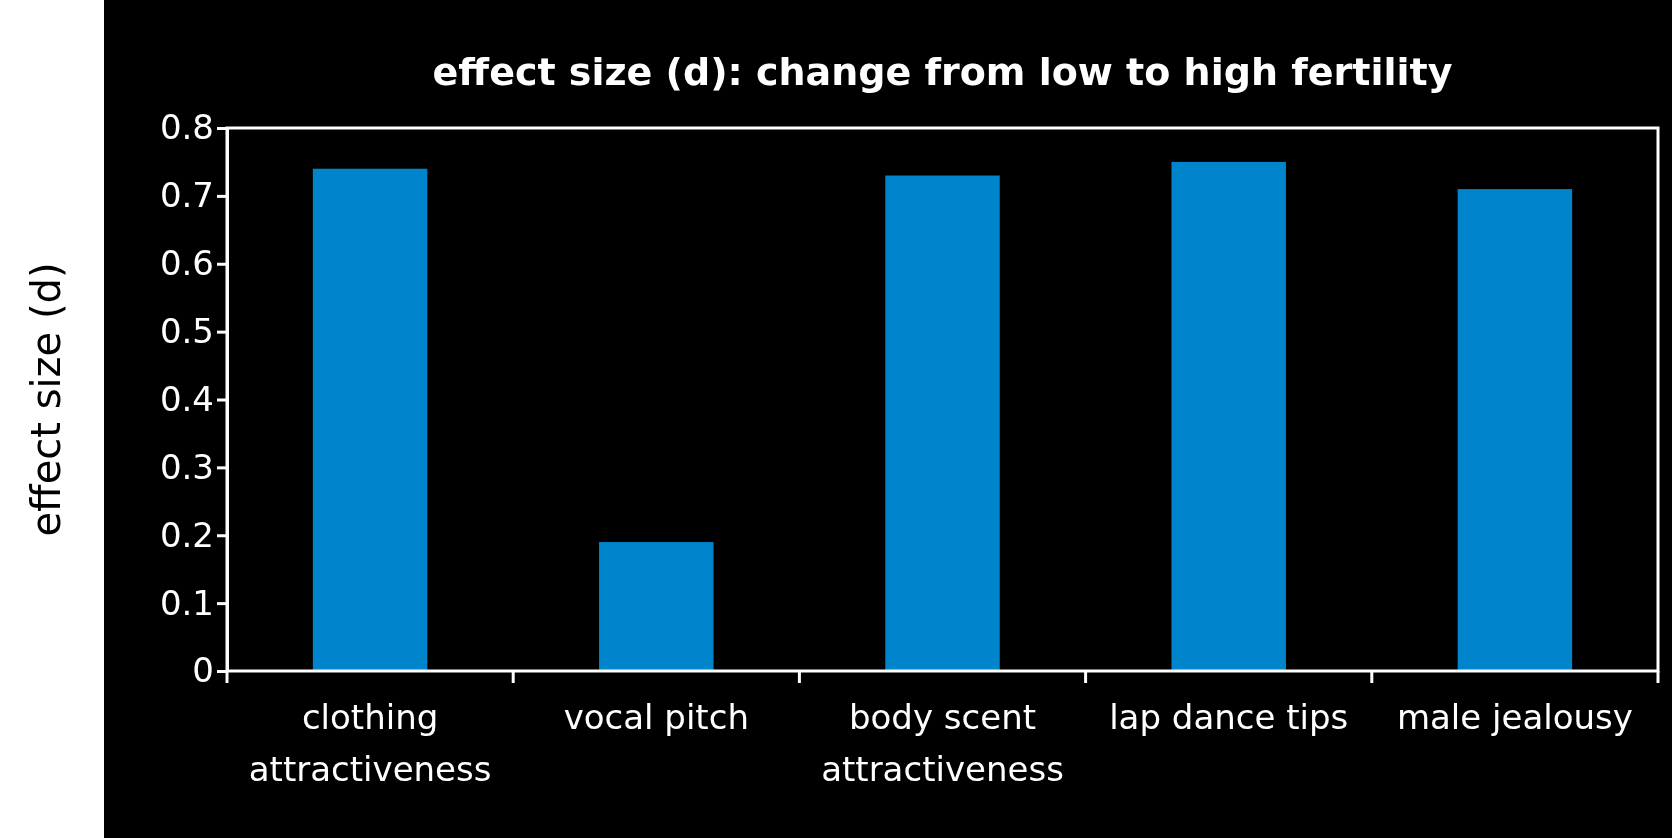 The width and height of the screenshot is (1672, 838). What do you see at coordinates (186, 534) in the screenshot?
I see `y-tick-label: 0.2` at bounding box center [186, 534].